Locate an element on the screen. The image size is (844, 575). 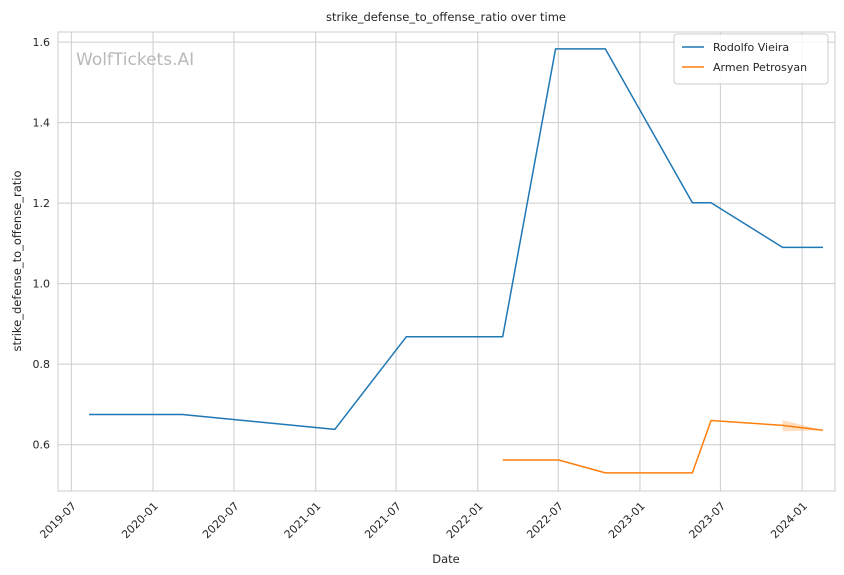
x-tick-label: 2020-07 is located at coordinates (221, 521).